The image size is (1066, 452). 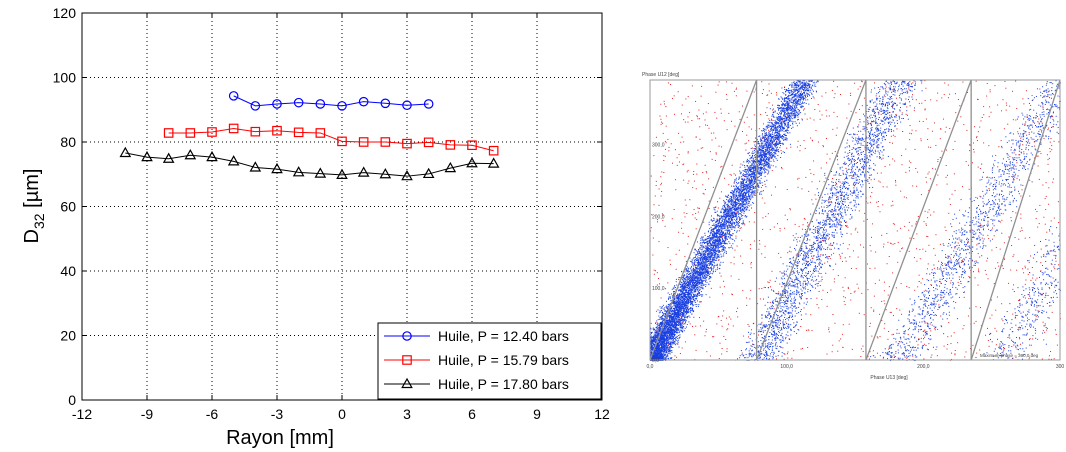 What do you see at coordinates (34, 206) in the screenshot?
I see `y-axis-label: D32 [µm]` at bounding box center [34, 206].